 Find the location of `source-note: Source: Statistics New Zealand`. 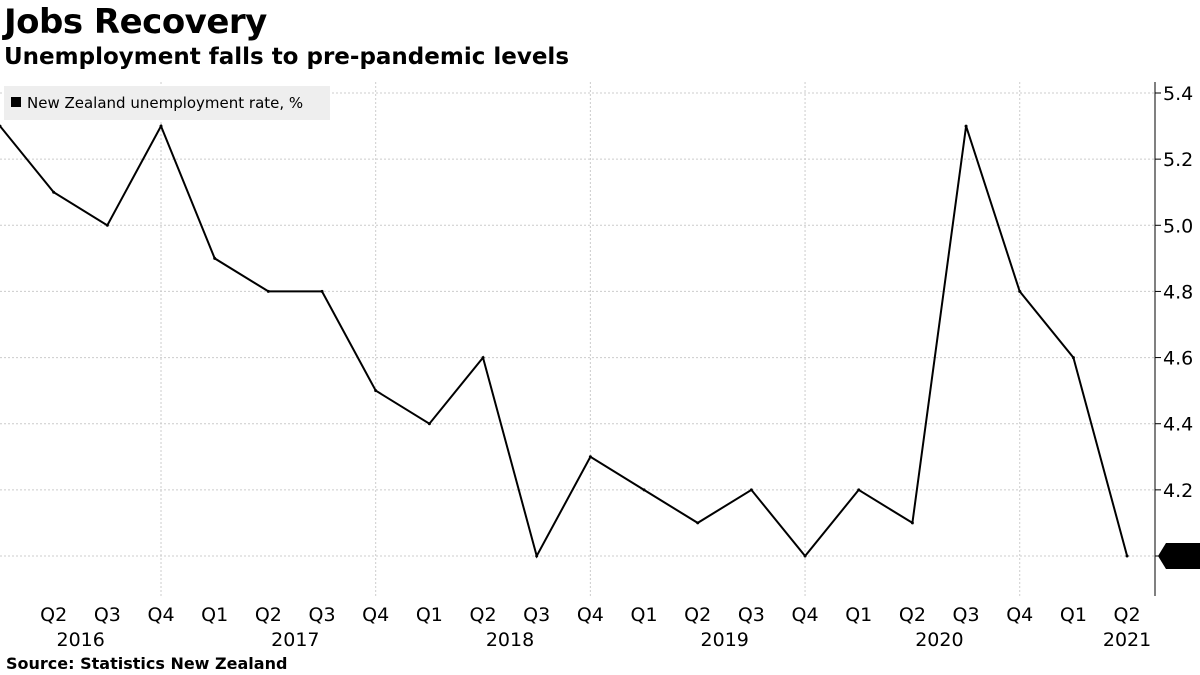

source-note: Source: Statistics New Zealand is located at coordinates (147, 663).